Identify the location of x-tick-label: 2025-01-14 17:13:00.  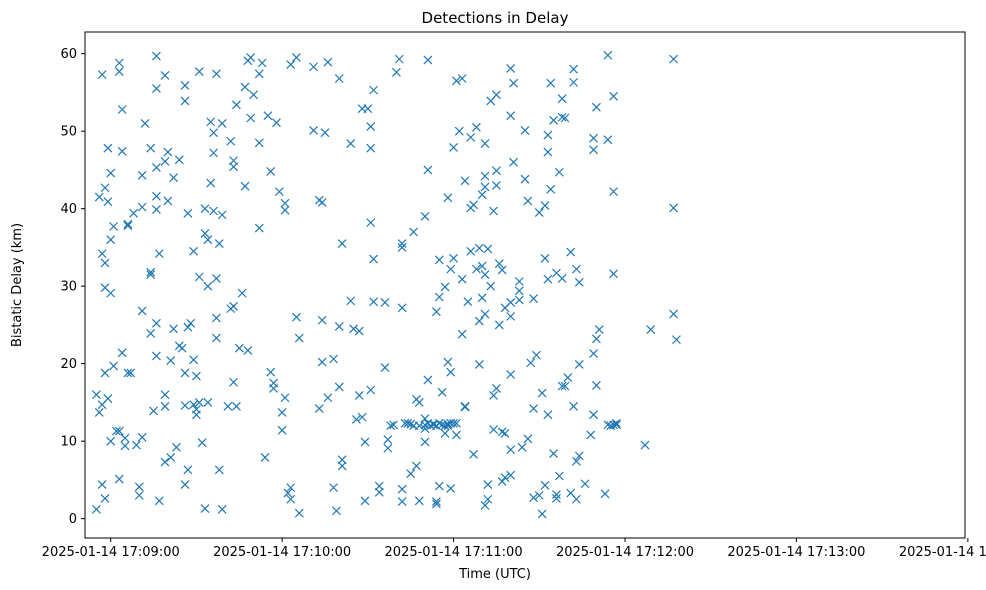
(796, 552).